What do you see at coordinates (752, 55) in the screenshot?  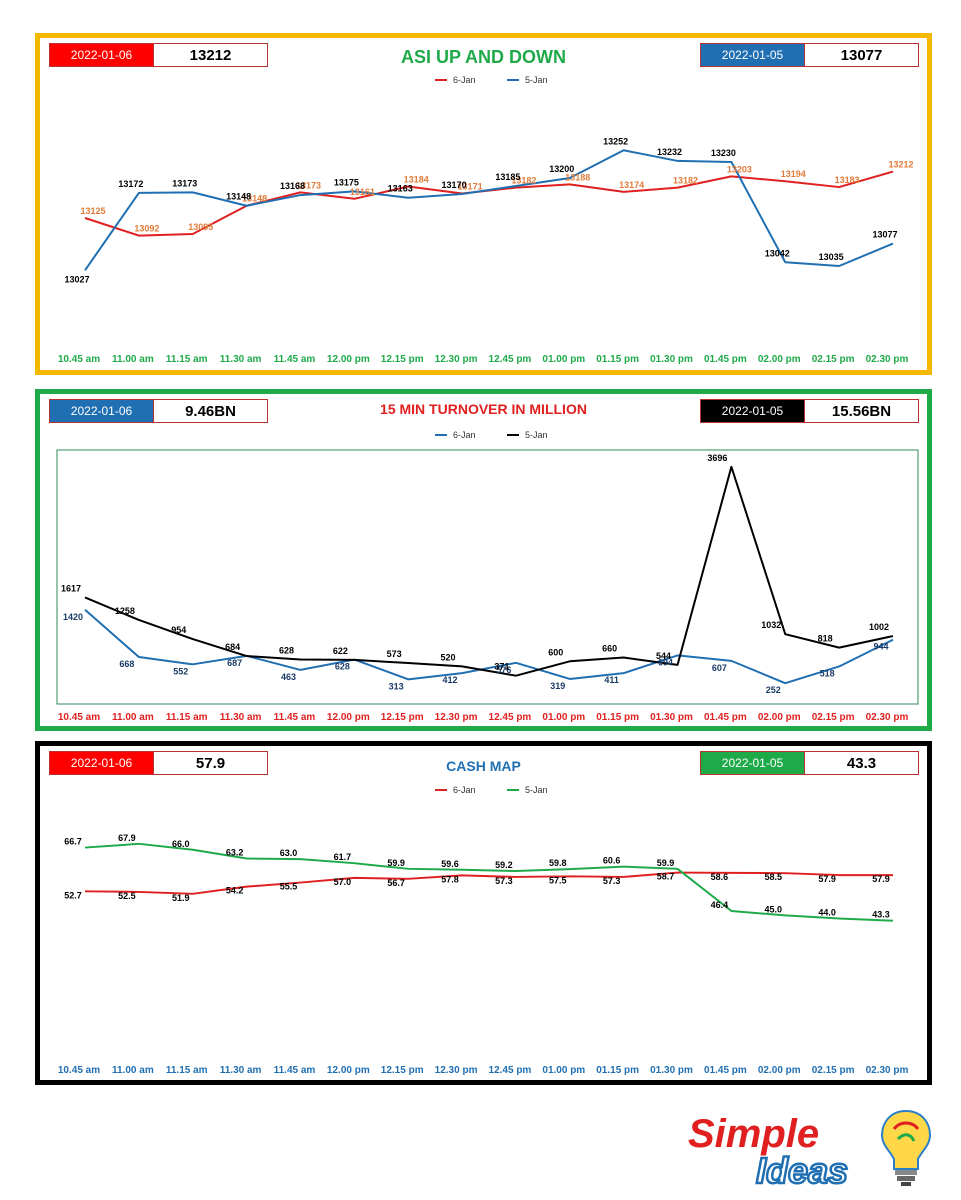 I see `asi-right-date: 2022-01-05` at bounding box center [752, 55].